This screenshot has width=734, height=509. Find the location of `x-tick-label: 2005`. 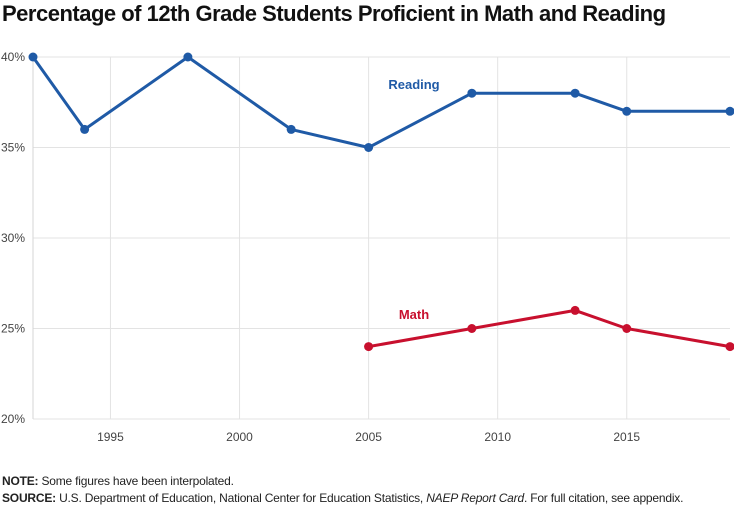

x-tick-label: 2005 is located at coordinates (368, 437).